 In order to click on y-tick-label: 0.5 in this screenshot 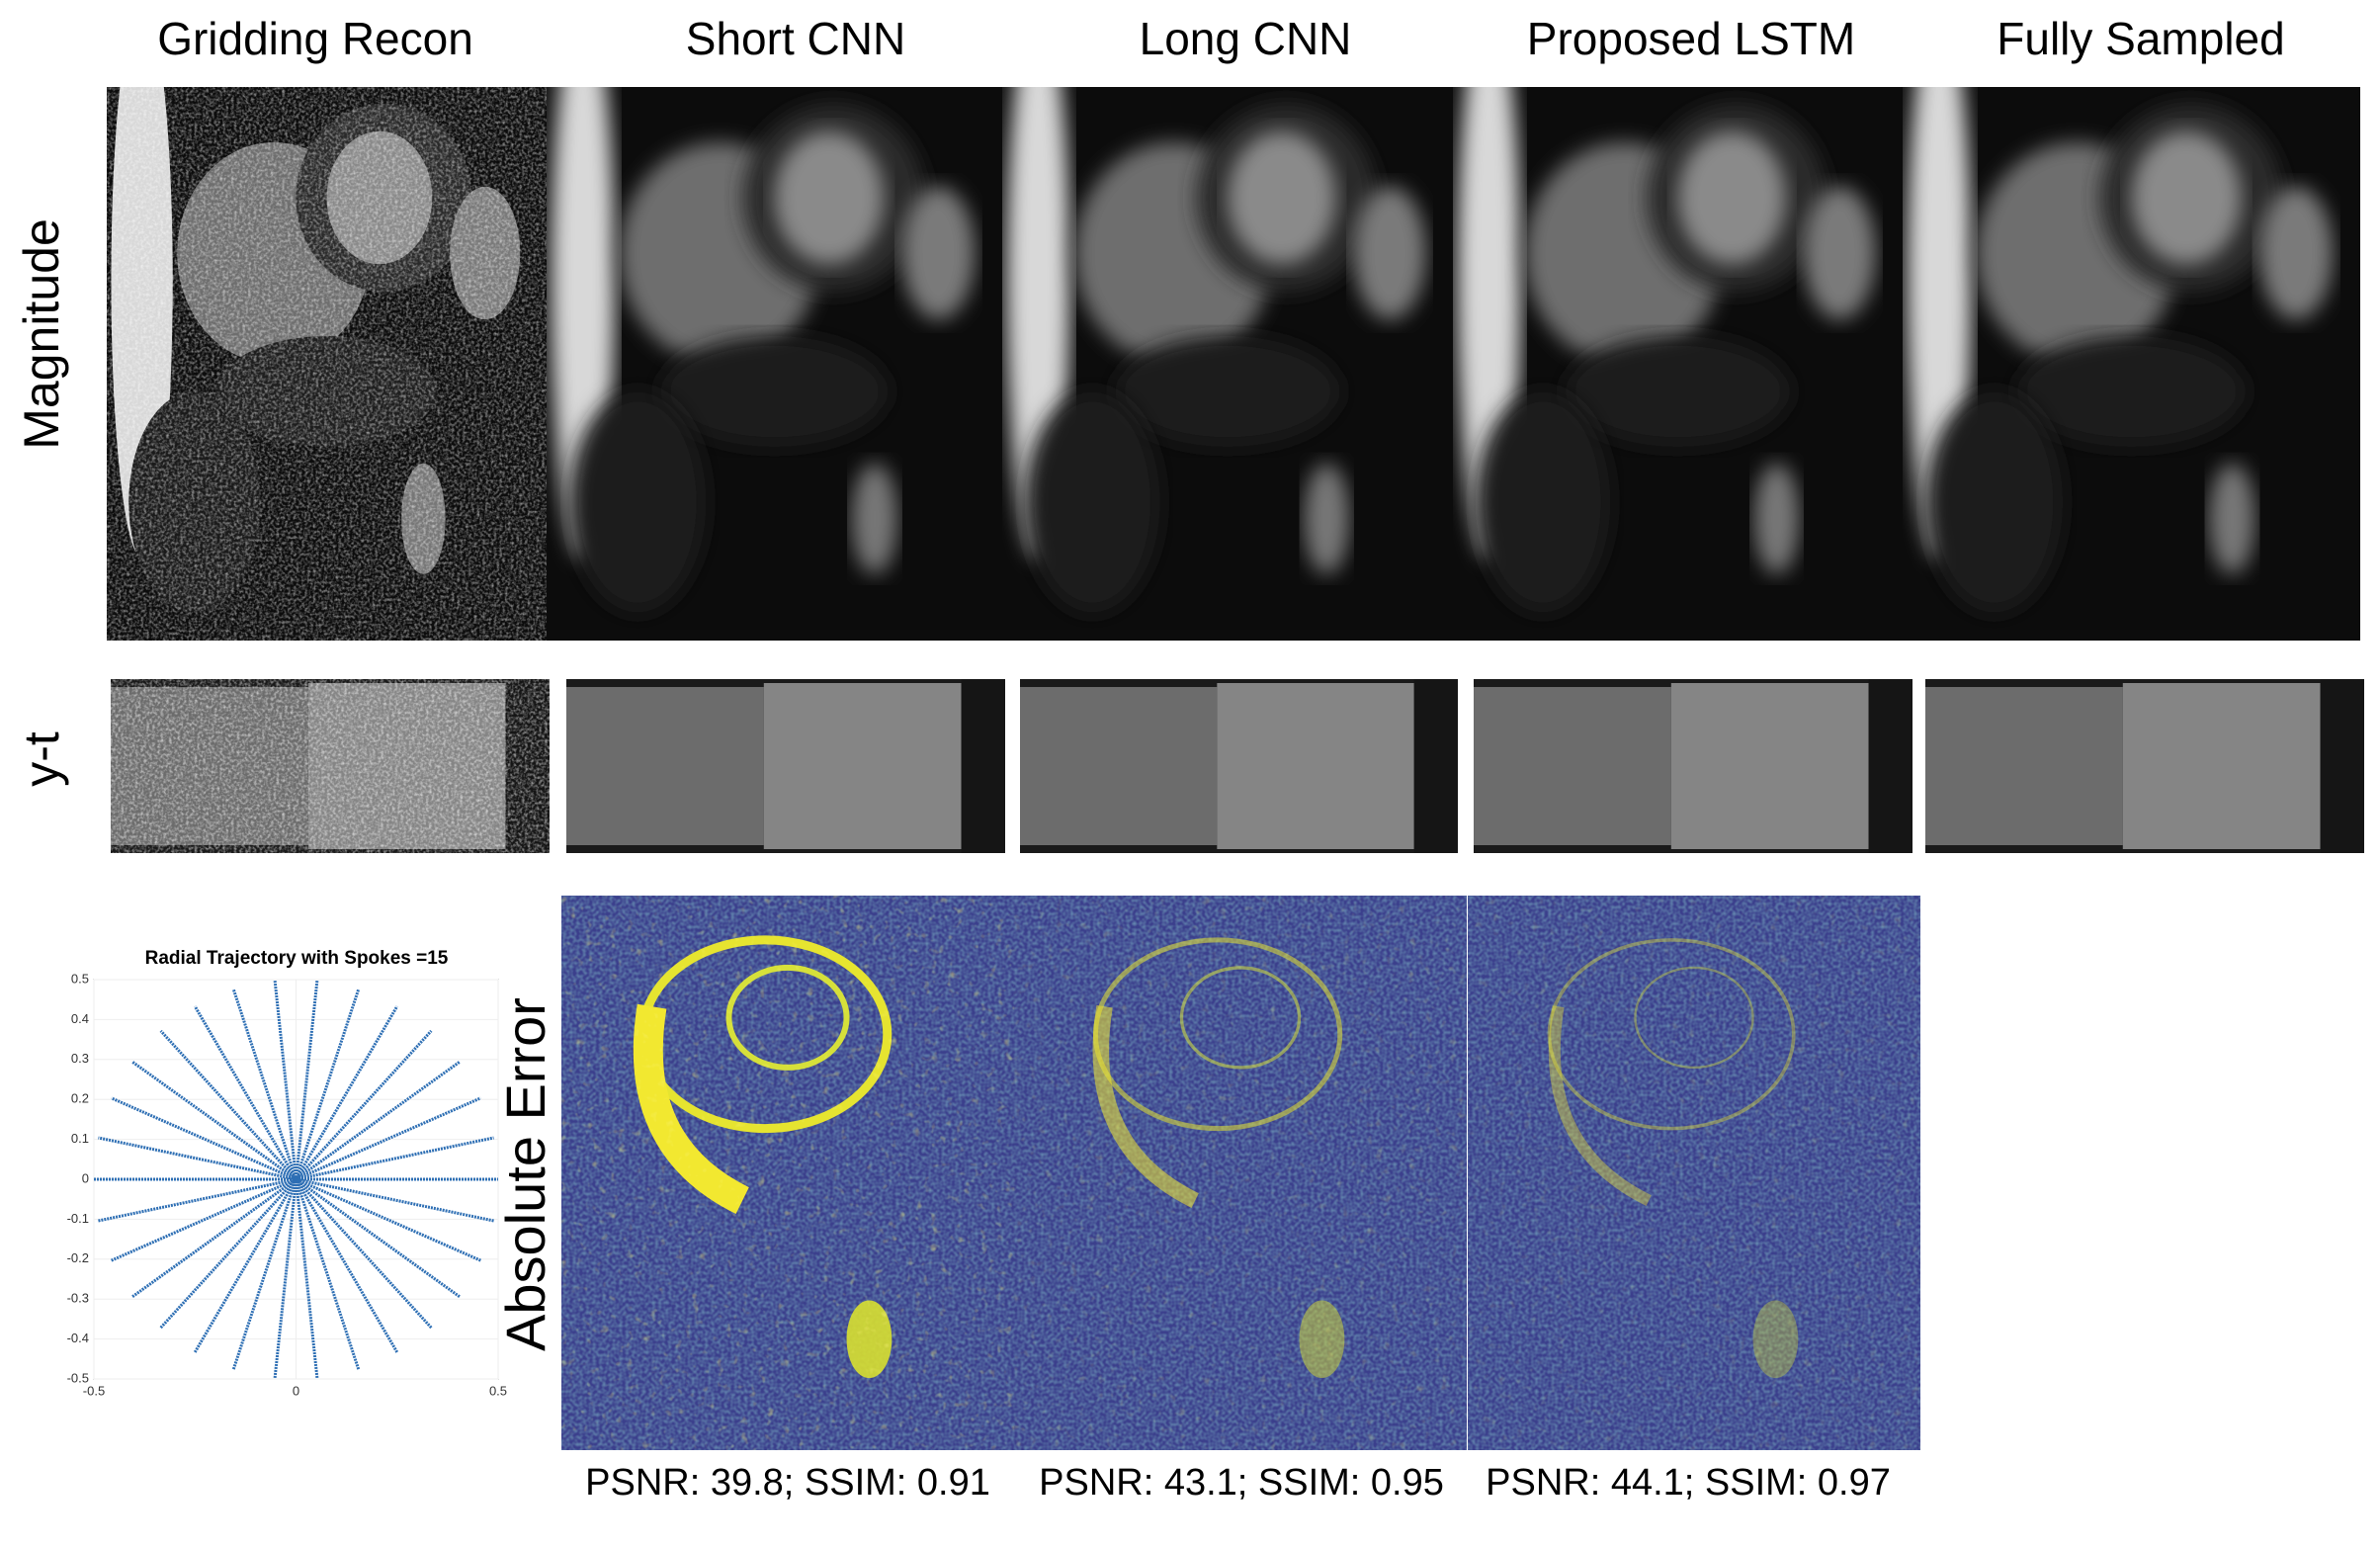, I will do `click(80, 978)`.